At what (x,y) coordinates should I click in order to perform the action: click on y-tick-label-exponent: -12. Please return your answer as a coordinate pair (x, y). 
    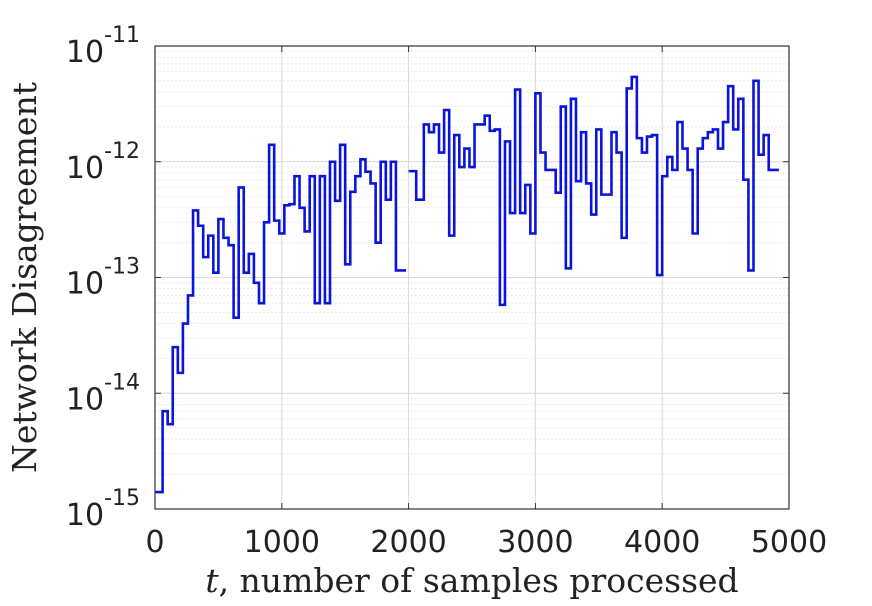
    Looking at the image, I should click on (122, 151).